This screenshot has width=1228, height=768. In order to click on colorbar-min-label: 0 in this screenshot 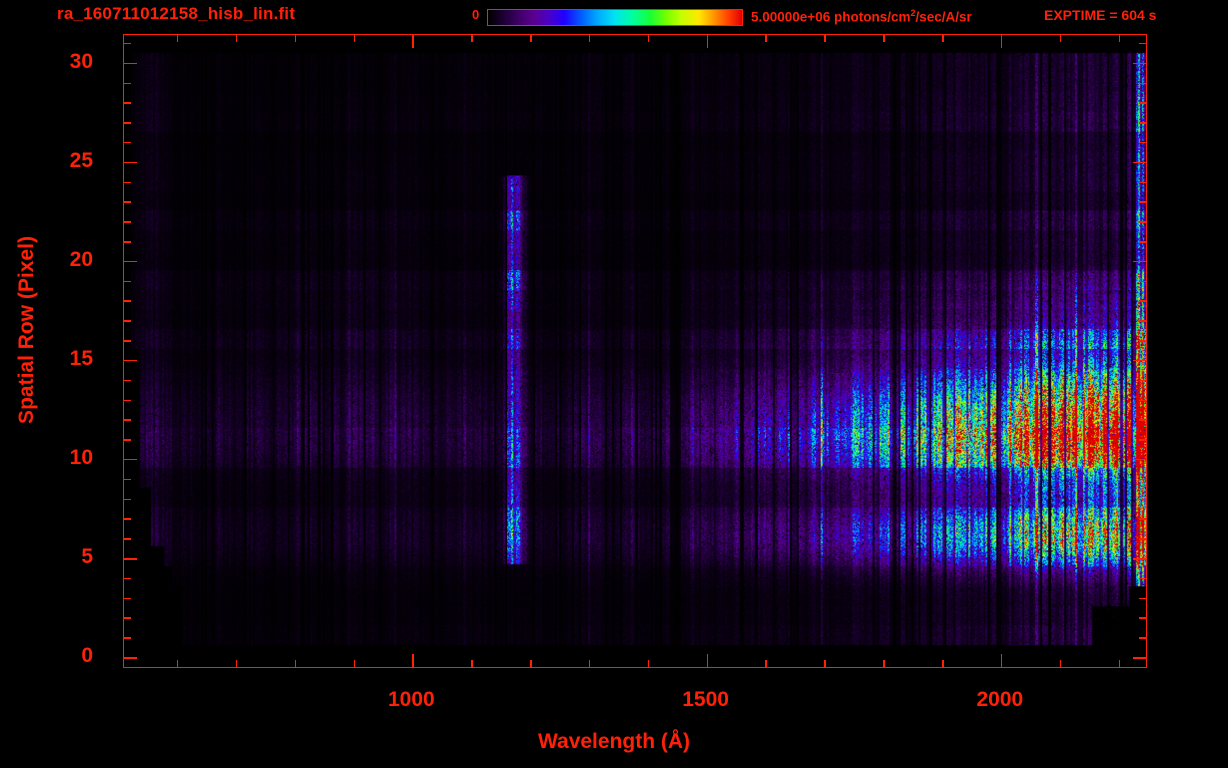, I will do `click(476, 14)`.